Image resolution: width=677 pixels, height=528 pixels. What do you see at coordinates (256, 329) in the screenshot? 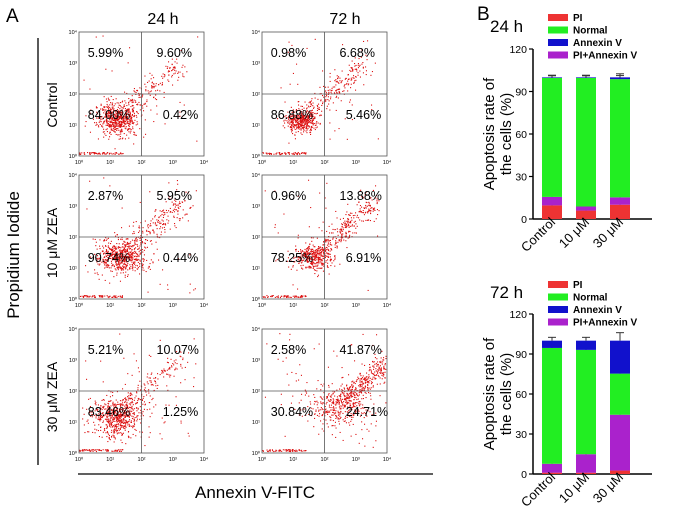
I see `y-tick-label: 10⁴` at bounding box center [256, 329].